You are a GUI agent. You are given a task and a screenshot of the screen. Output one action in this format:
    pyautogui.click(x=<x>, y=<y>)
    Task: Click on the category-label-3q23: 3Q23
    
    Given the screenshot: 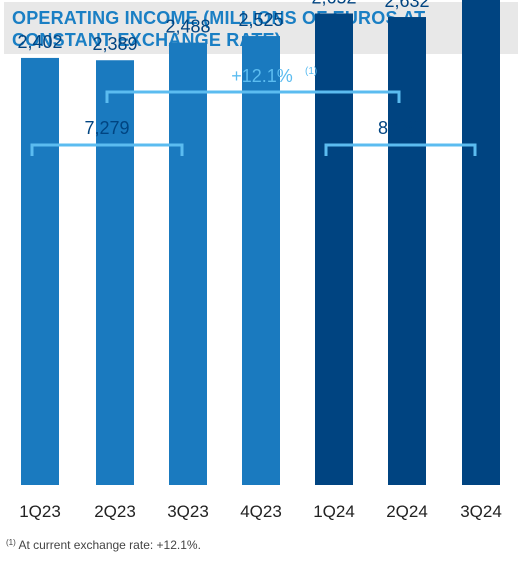 What is the action you would take?
    pyautogui.click(x=188, y=511)
    